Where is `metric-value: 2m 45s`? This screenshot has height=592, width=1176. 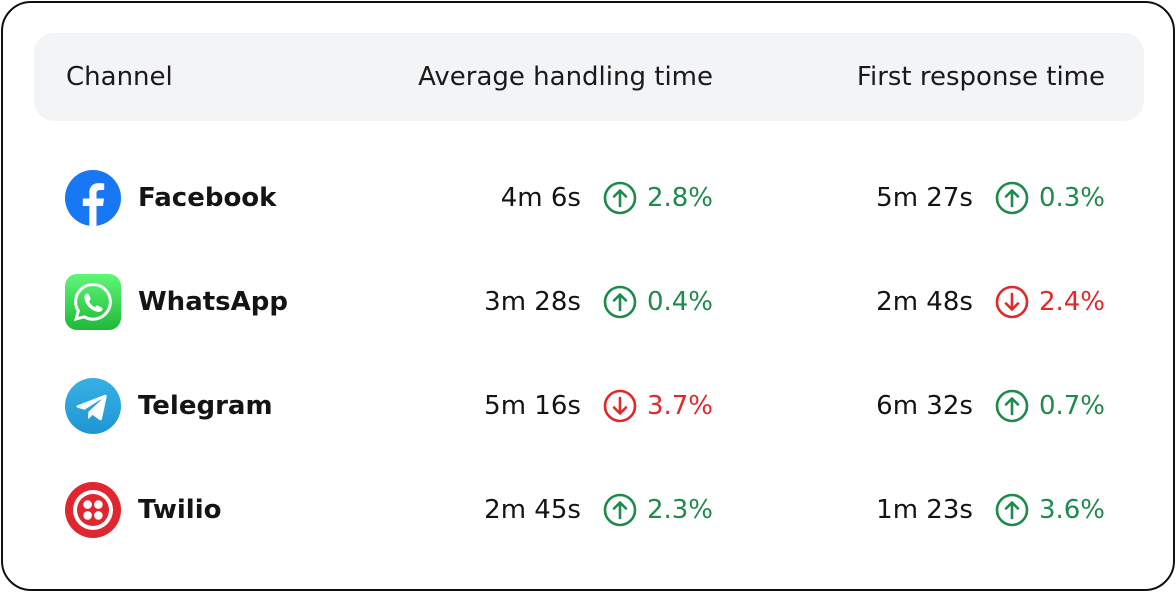 metric-value: 2m 45s is located at coordinates (532, 510).